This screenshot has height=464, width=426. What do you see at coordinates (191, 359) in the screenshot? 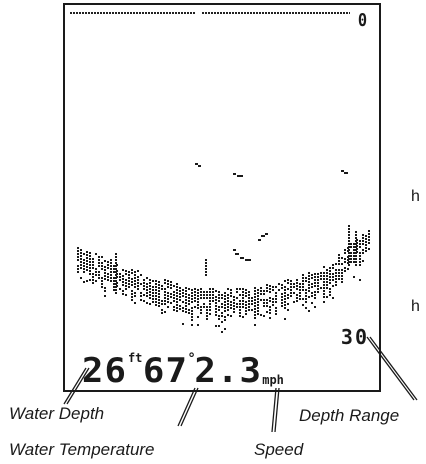
I see `degree-symbol: °` at bounding box center [191, 359].